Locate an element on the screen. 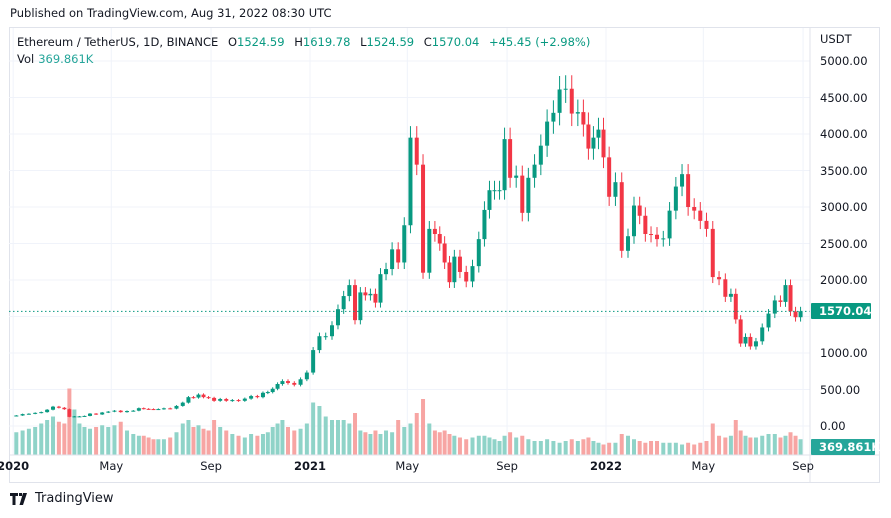  symbol-title: Ethereum / TetherUS, 1D, BINANCE is located at coordinates (118, 42).